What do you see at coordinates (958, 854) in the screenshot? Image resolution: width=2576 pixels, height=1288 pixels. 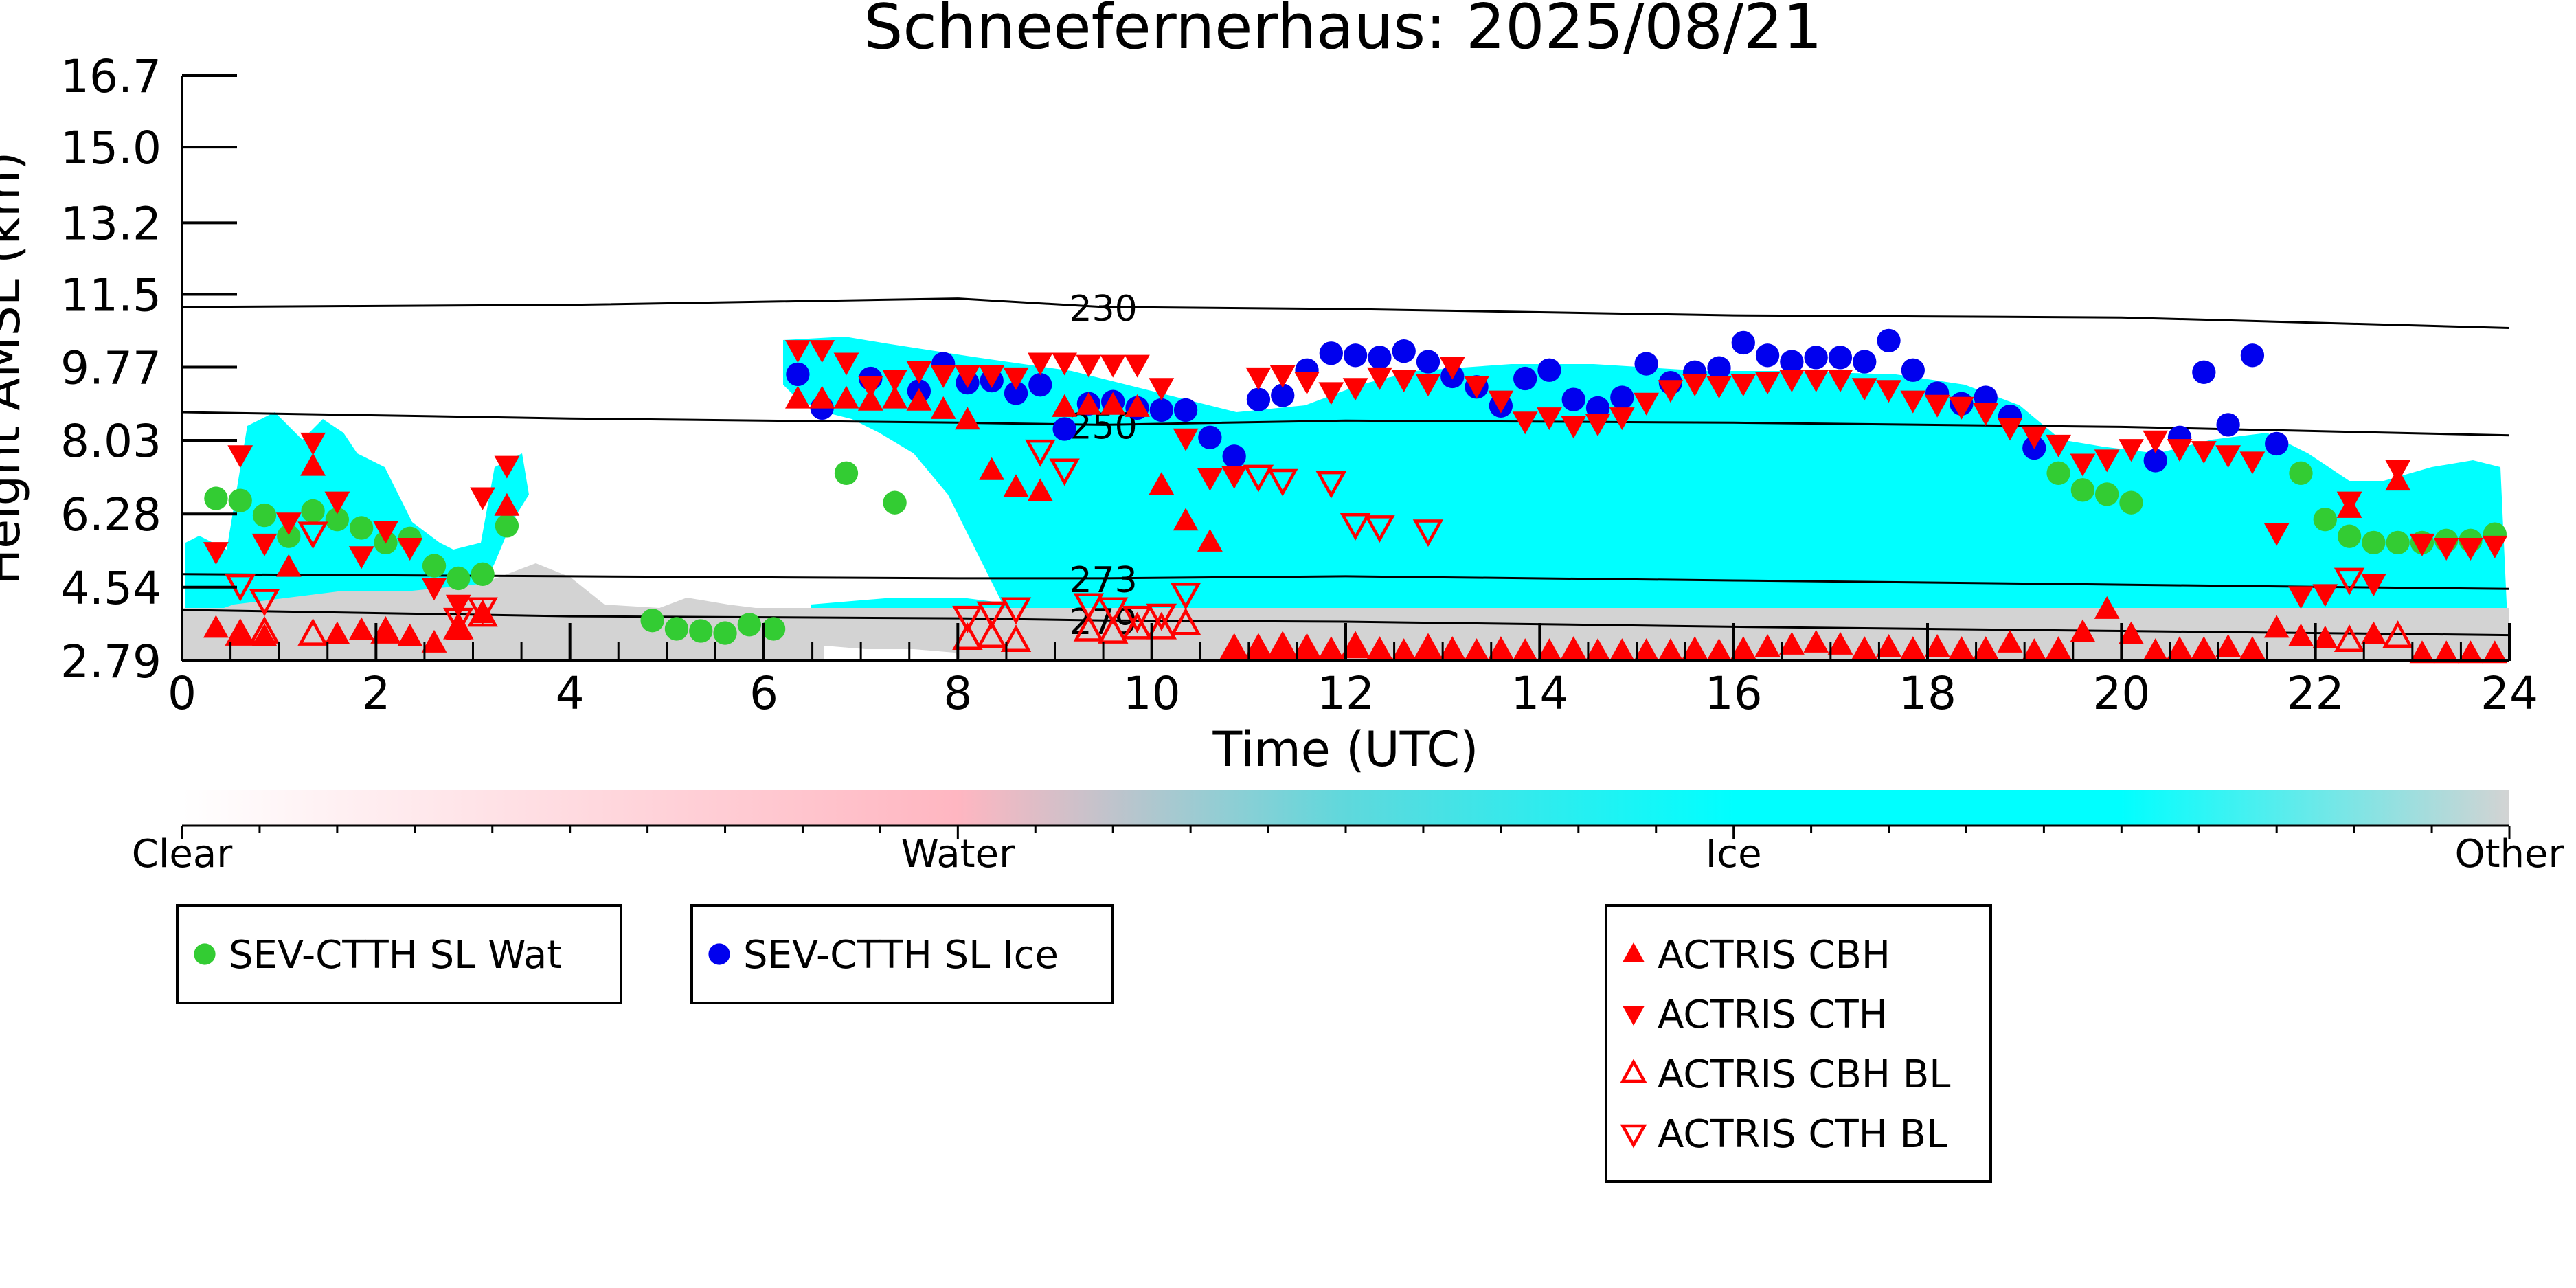 I see `colorbar-label: Water` at bounding box center [958, 854].